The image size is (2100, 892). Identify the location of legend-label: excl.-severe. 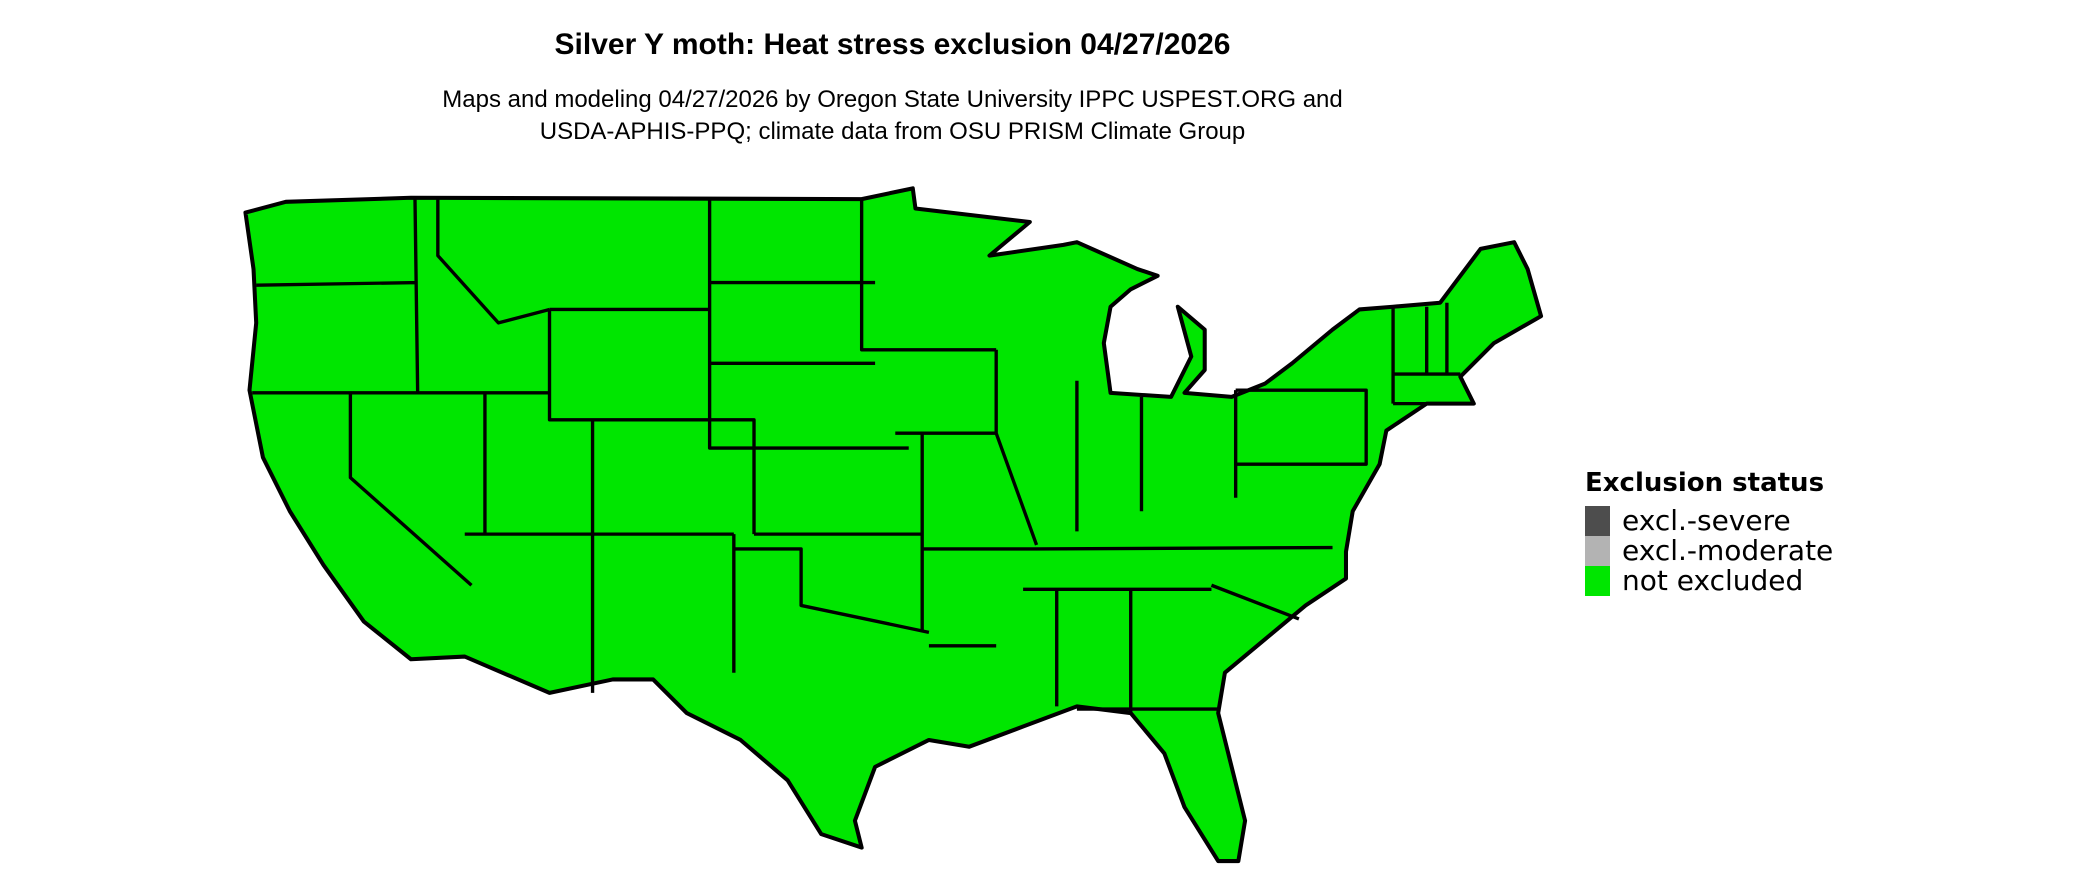
(1706, 520).